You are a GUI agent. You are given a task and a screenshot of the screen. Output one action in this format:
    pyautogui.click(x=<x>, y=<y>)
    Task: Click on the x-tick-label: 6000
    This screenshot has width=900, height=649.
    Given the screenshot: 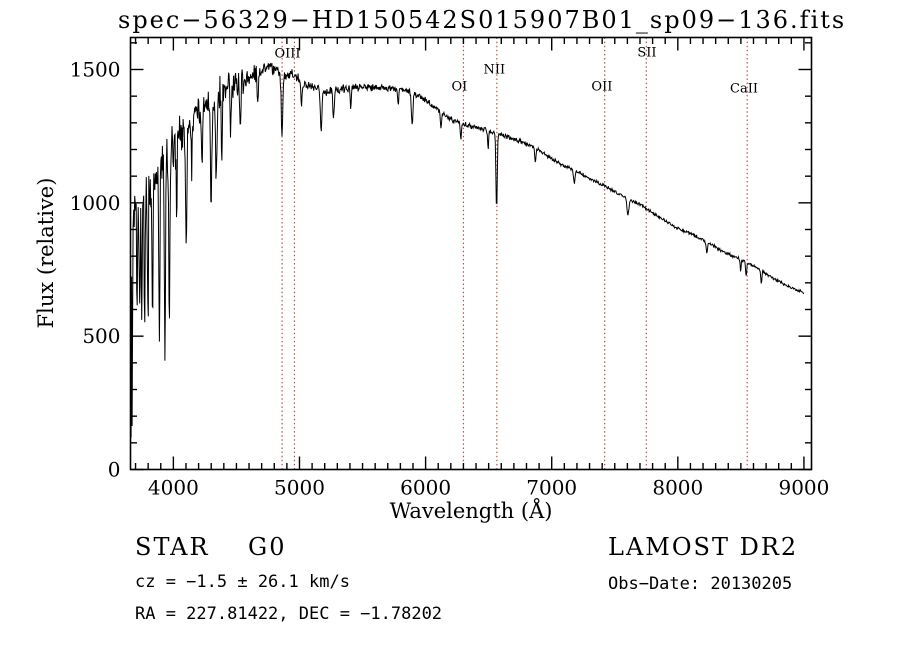 What is the action you would take?
    pyautogui.click(x=425, y=488)
    